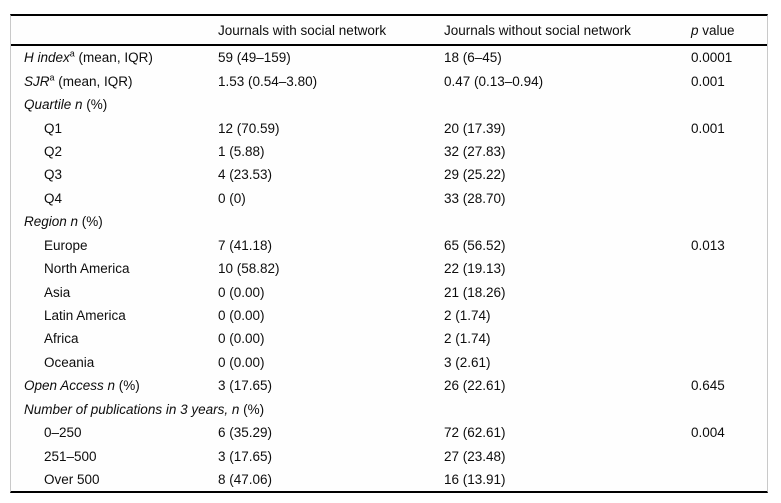  I want to click on row-label: Europe, so click(121, 245).